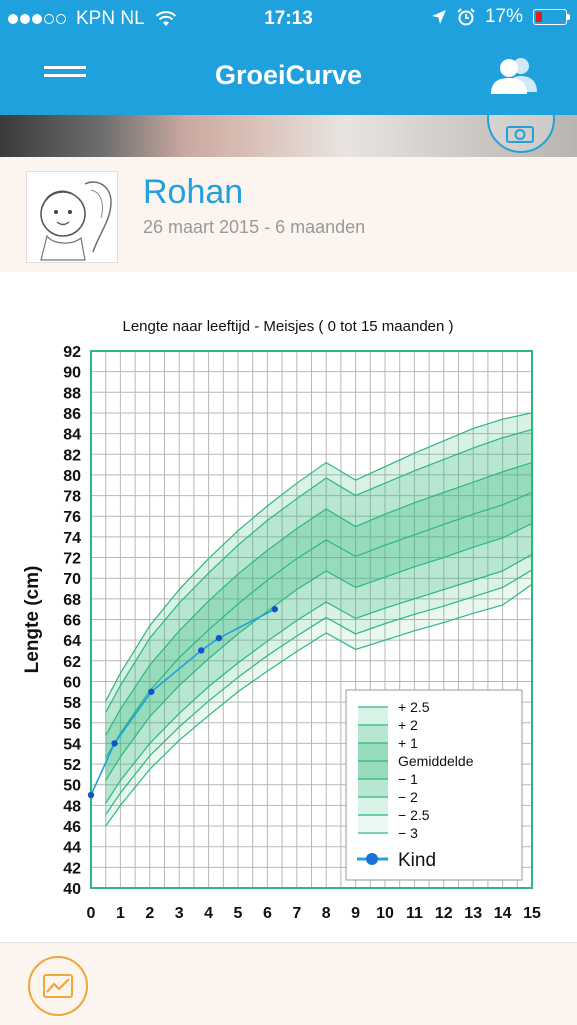 The image size is (577, 1025). Describe the element at coordinates (72, 393) in the screenshot. I see `y-tick-label: 88` at that location.